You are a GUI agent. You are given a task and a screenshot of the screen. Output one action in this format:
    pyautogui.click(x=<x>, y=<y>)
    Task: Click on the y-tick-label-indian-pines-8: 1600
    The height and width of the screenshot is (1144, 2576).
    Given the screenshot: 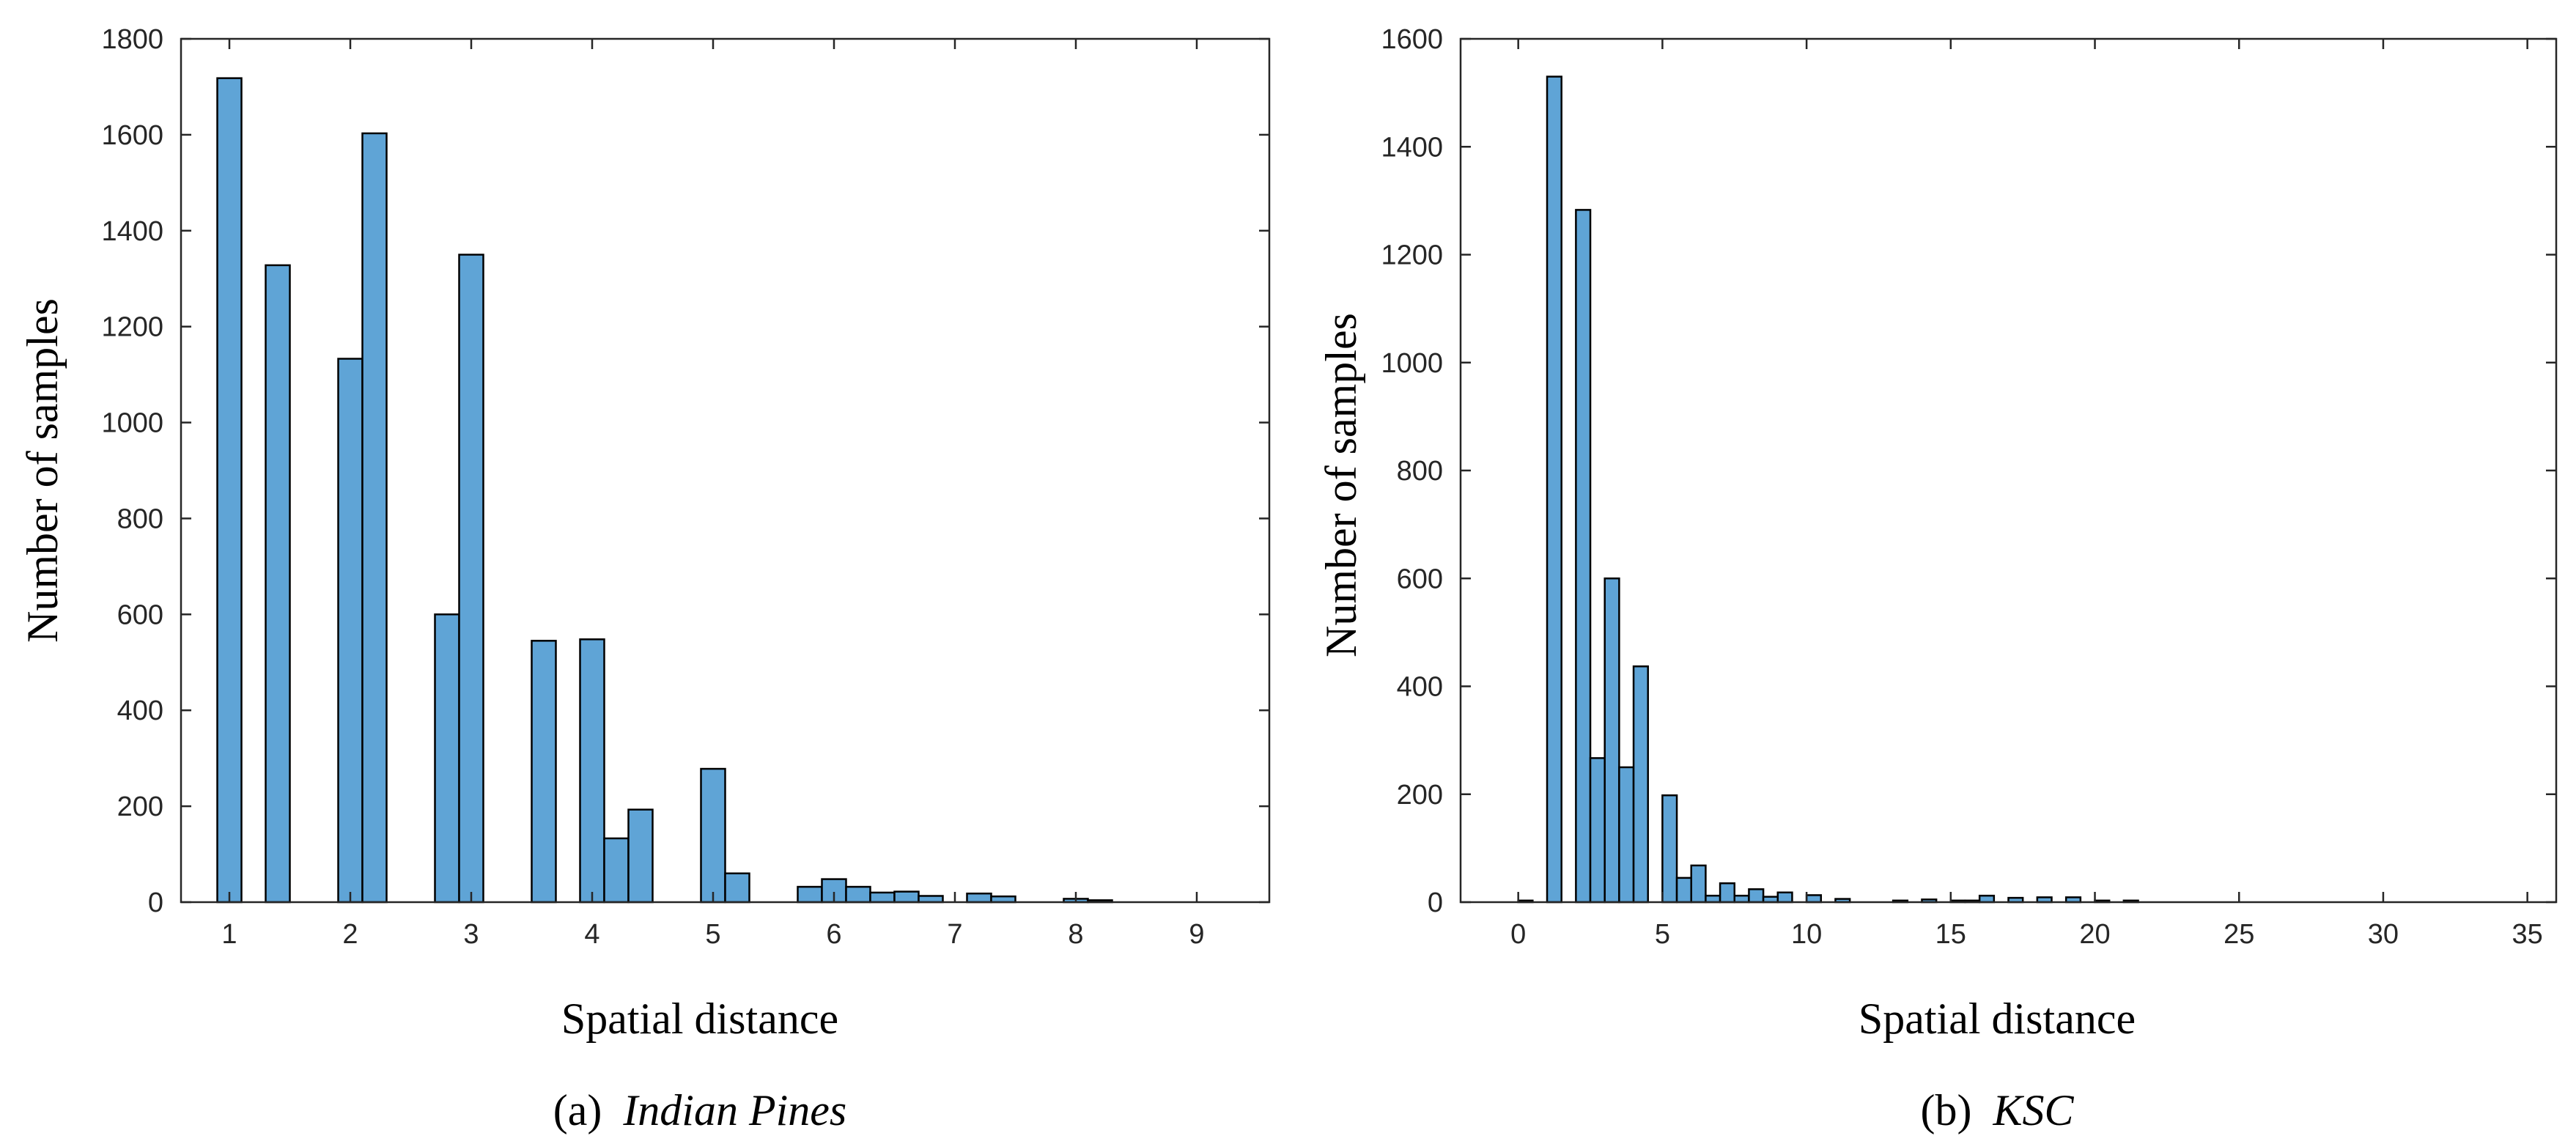 What is the action you would take?
    pyautogui.click(x=132, y=135)
    